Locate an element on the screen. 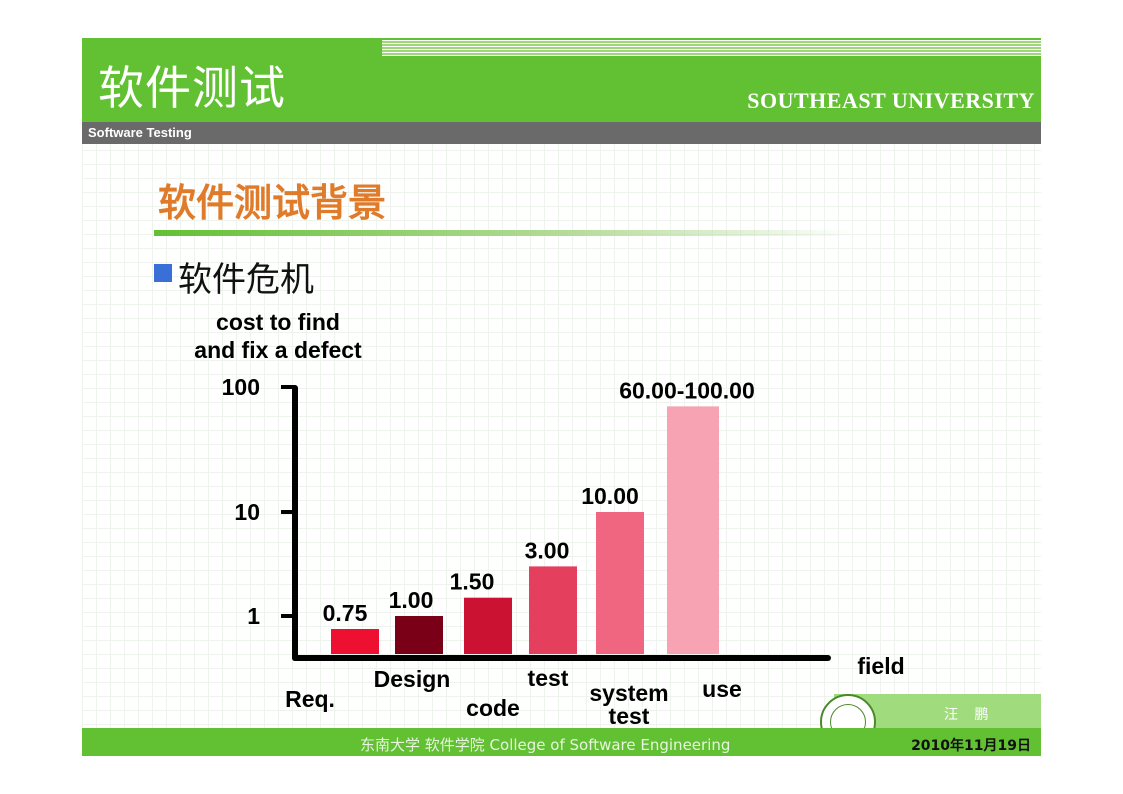 The image size is (1123, 794). subtitle-label: Software Testing is located at coordinates (140, 132).